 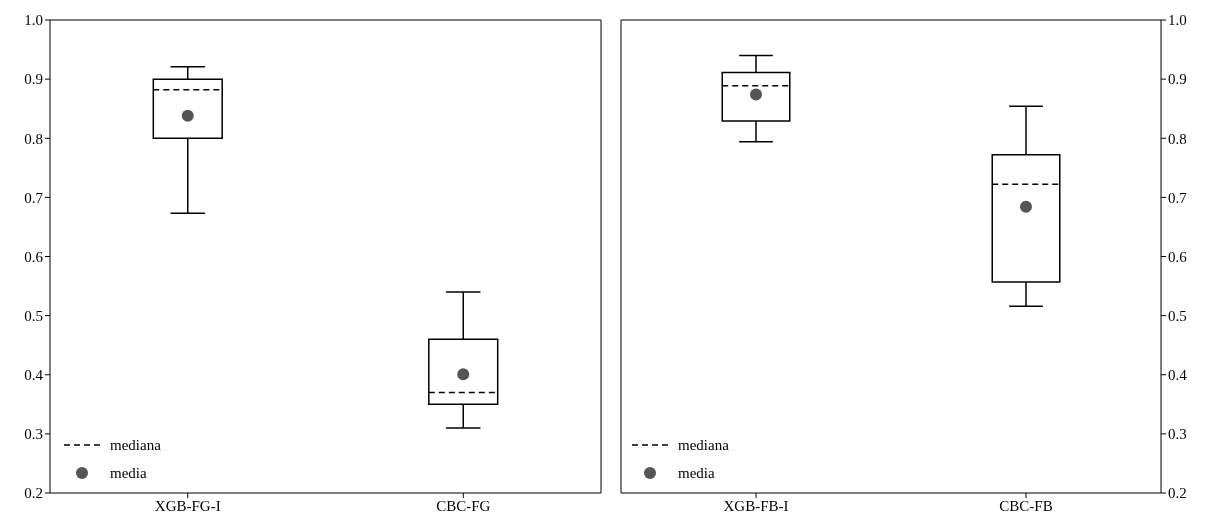 I want to click on x-tick-label: XGB-FB-I, so click(x=756, y=505).